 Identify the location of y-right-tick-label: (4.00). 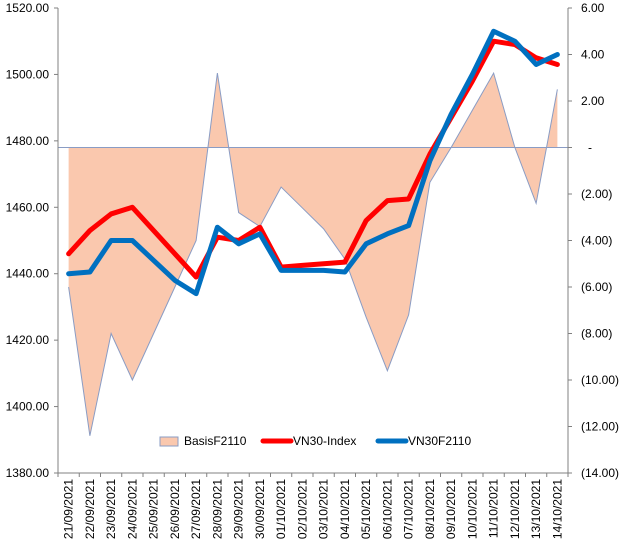
(596, 241).